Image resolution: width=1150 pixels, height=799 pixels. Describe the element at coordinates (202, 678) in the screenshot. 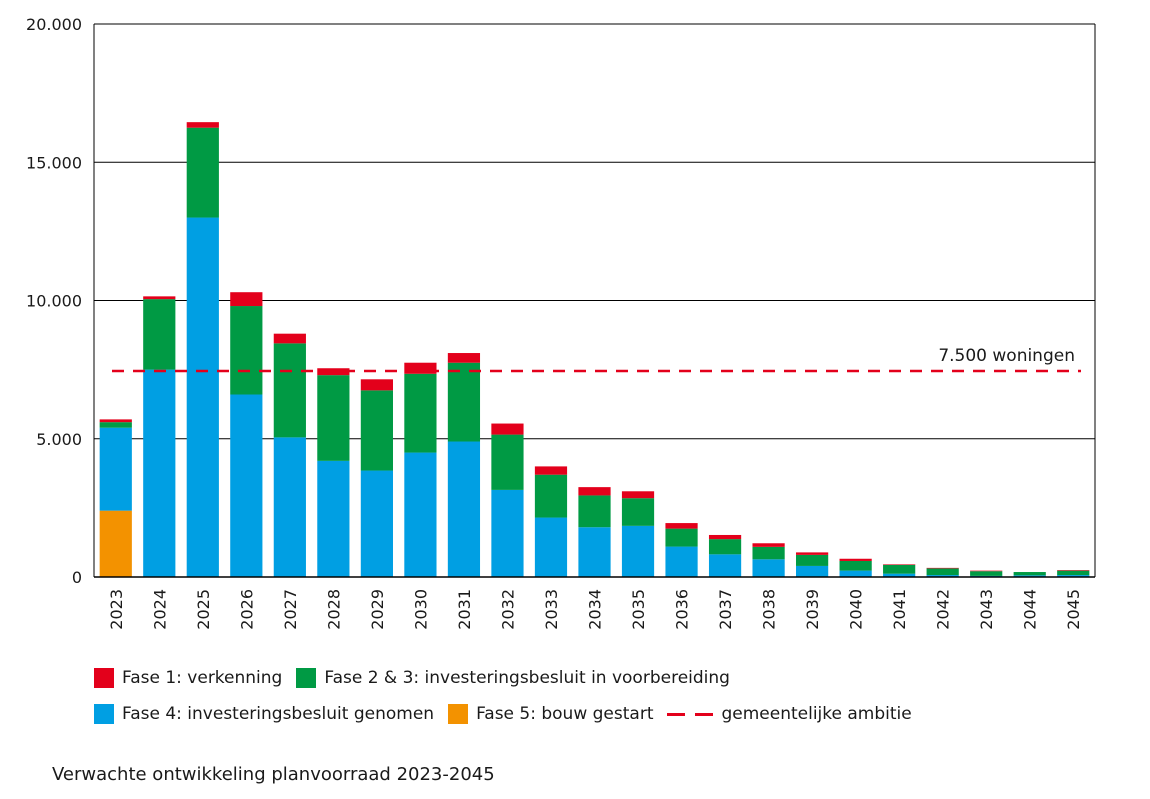

I see `legend-label-fase1: Fase 1: verkenning` at that location.